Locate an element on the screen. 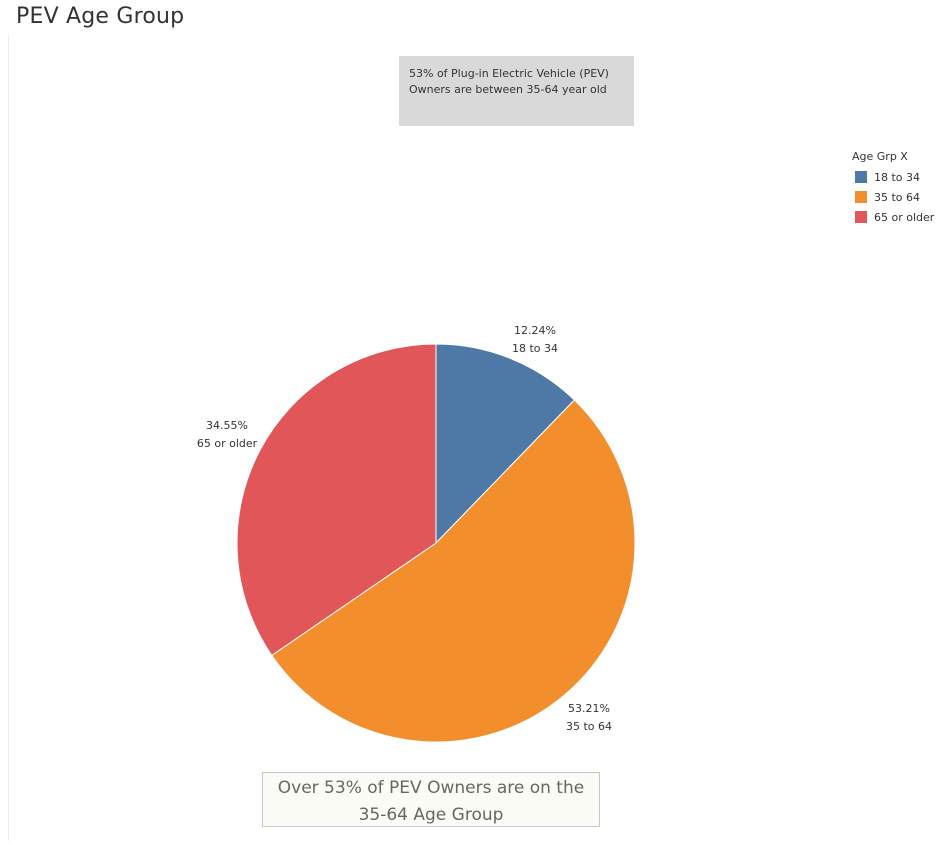  legend-label-18-34: 18 to 34 is located at coordinates (897, 177).